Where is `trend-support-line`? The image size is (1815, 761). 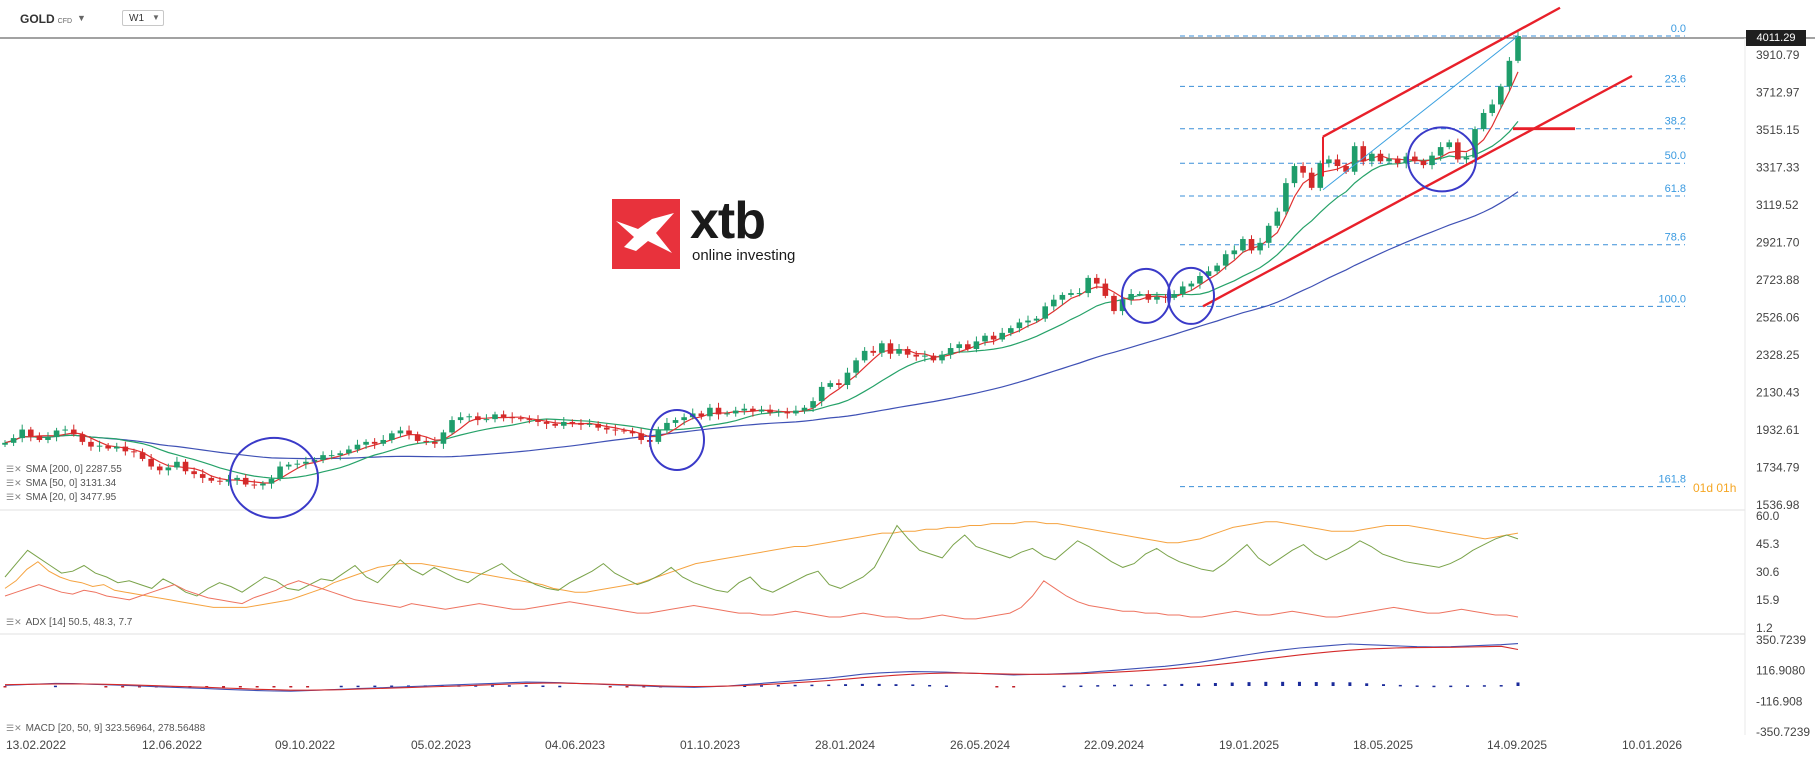 trend-support-line is located at coordinates (1417, 191).